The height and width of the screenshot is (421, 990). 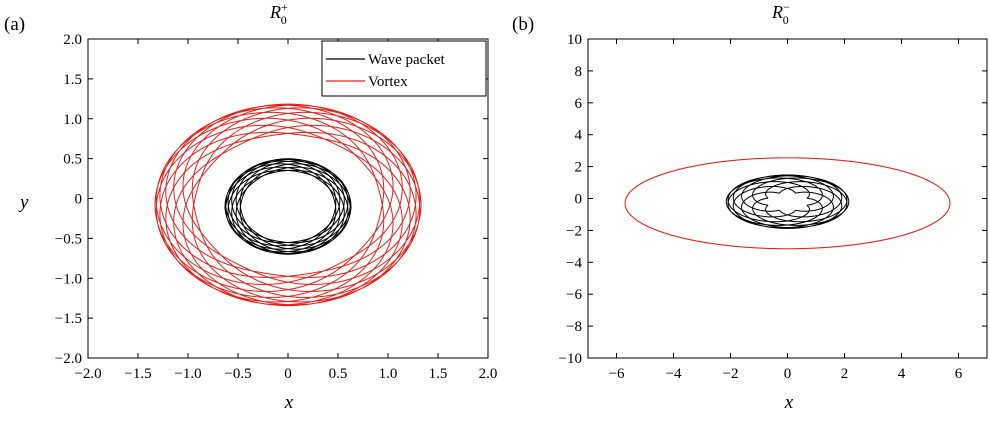 What do you see at coordinates (406, 60) in the screenshot?
I see `legend-label-wave-packet: Wave packet` at bounding box center [406, 60].